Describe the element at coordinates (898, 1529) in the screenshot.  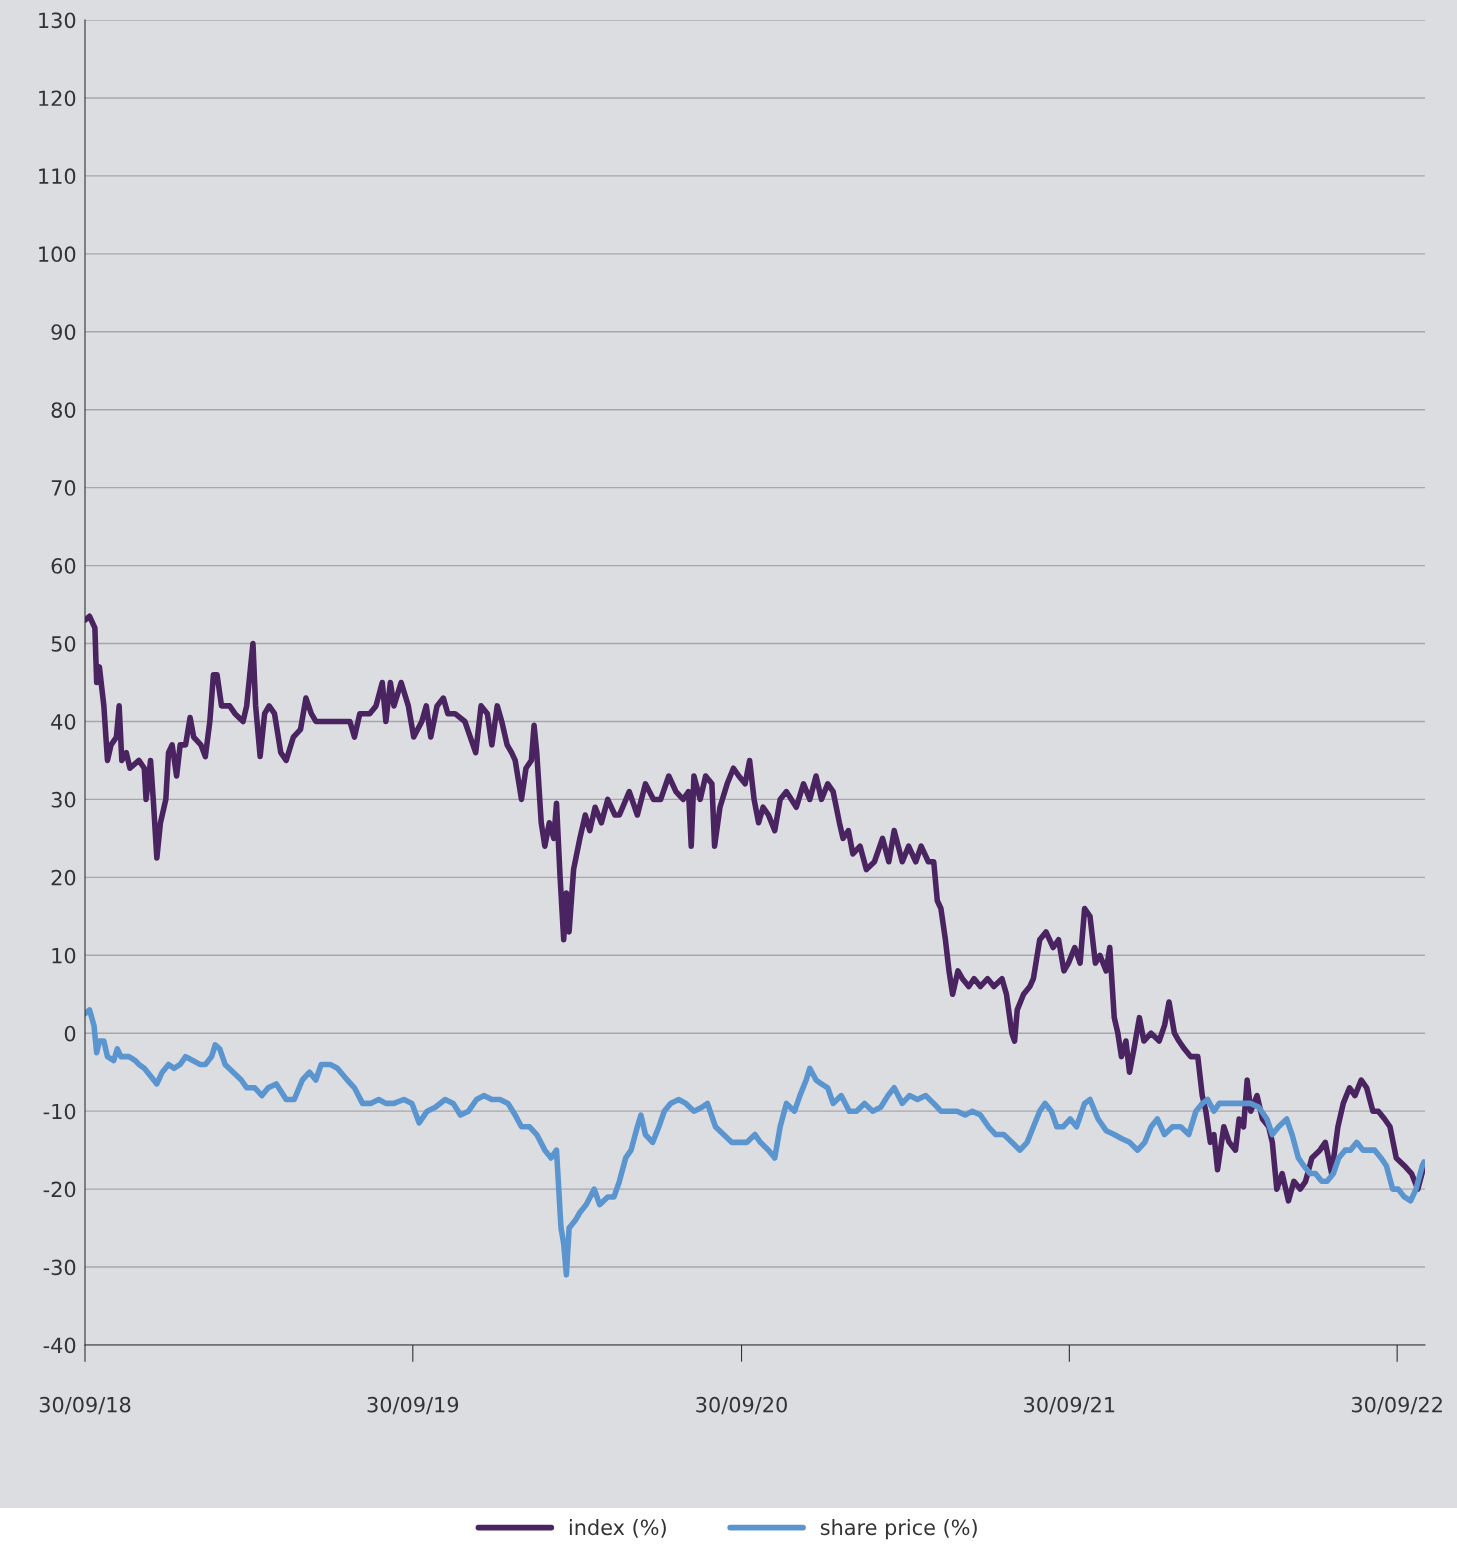
I see `legend-label: share price (%)` at that location.